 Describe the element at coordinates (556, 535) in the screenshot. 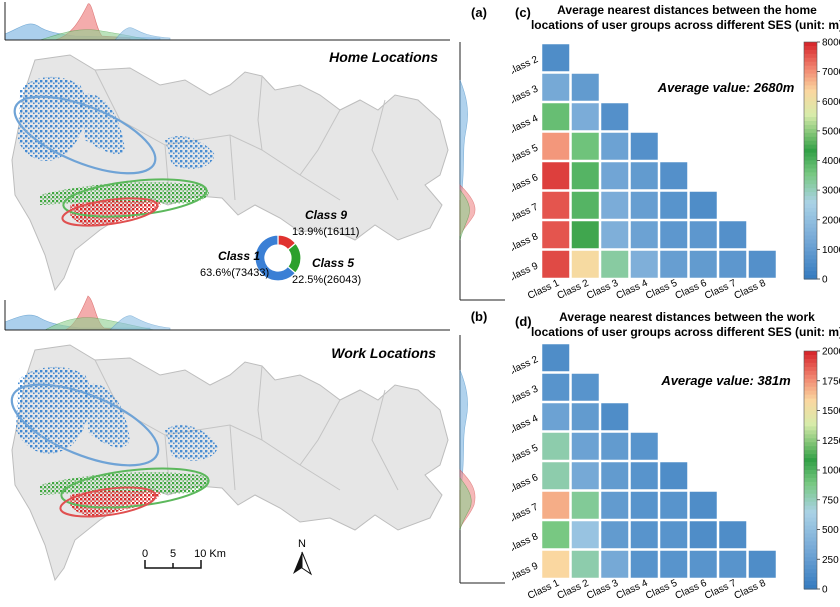

I see `heat-d-cell-class8-class1` at that location.